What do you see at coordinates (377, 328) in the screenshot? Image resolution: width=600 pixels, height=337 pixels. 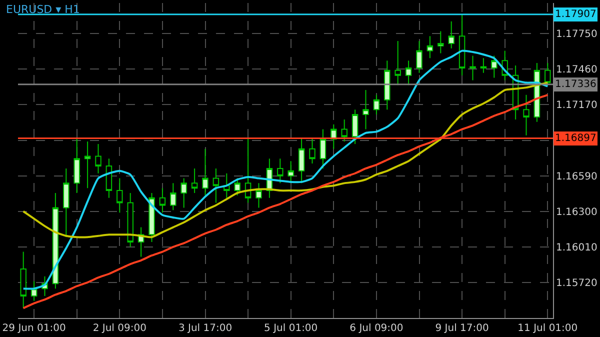 I see `x-tick-label: 6 Jul 09:00` at bounding box center [377, 328].